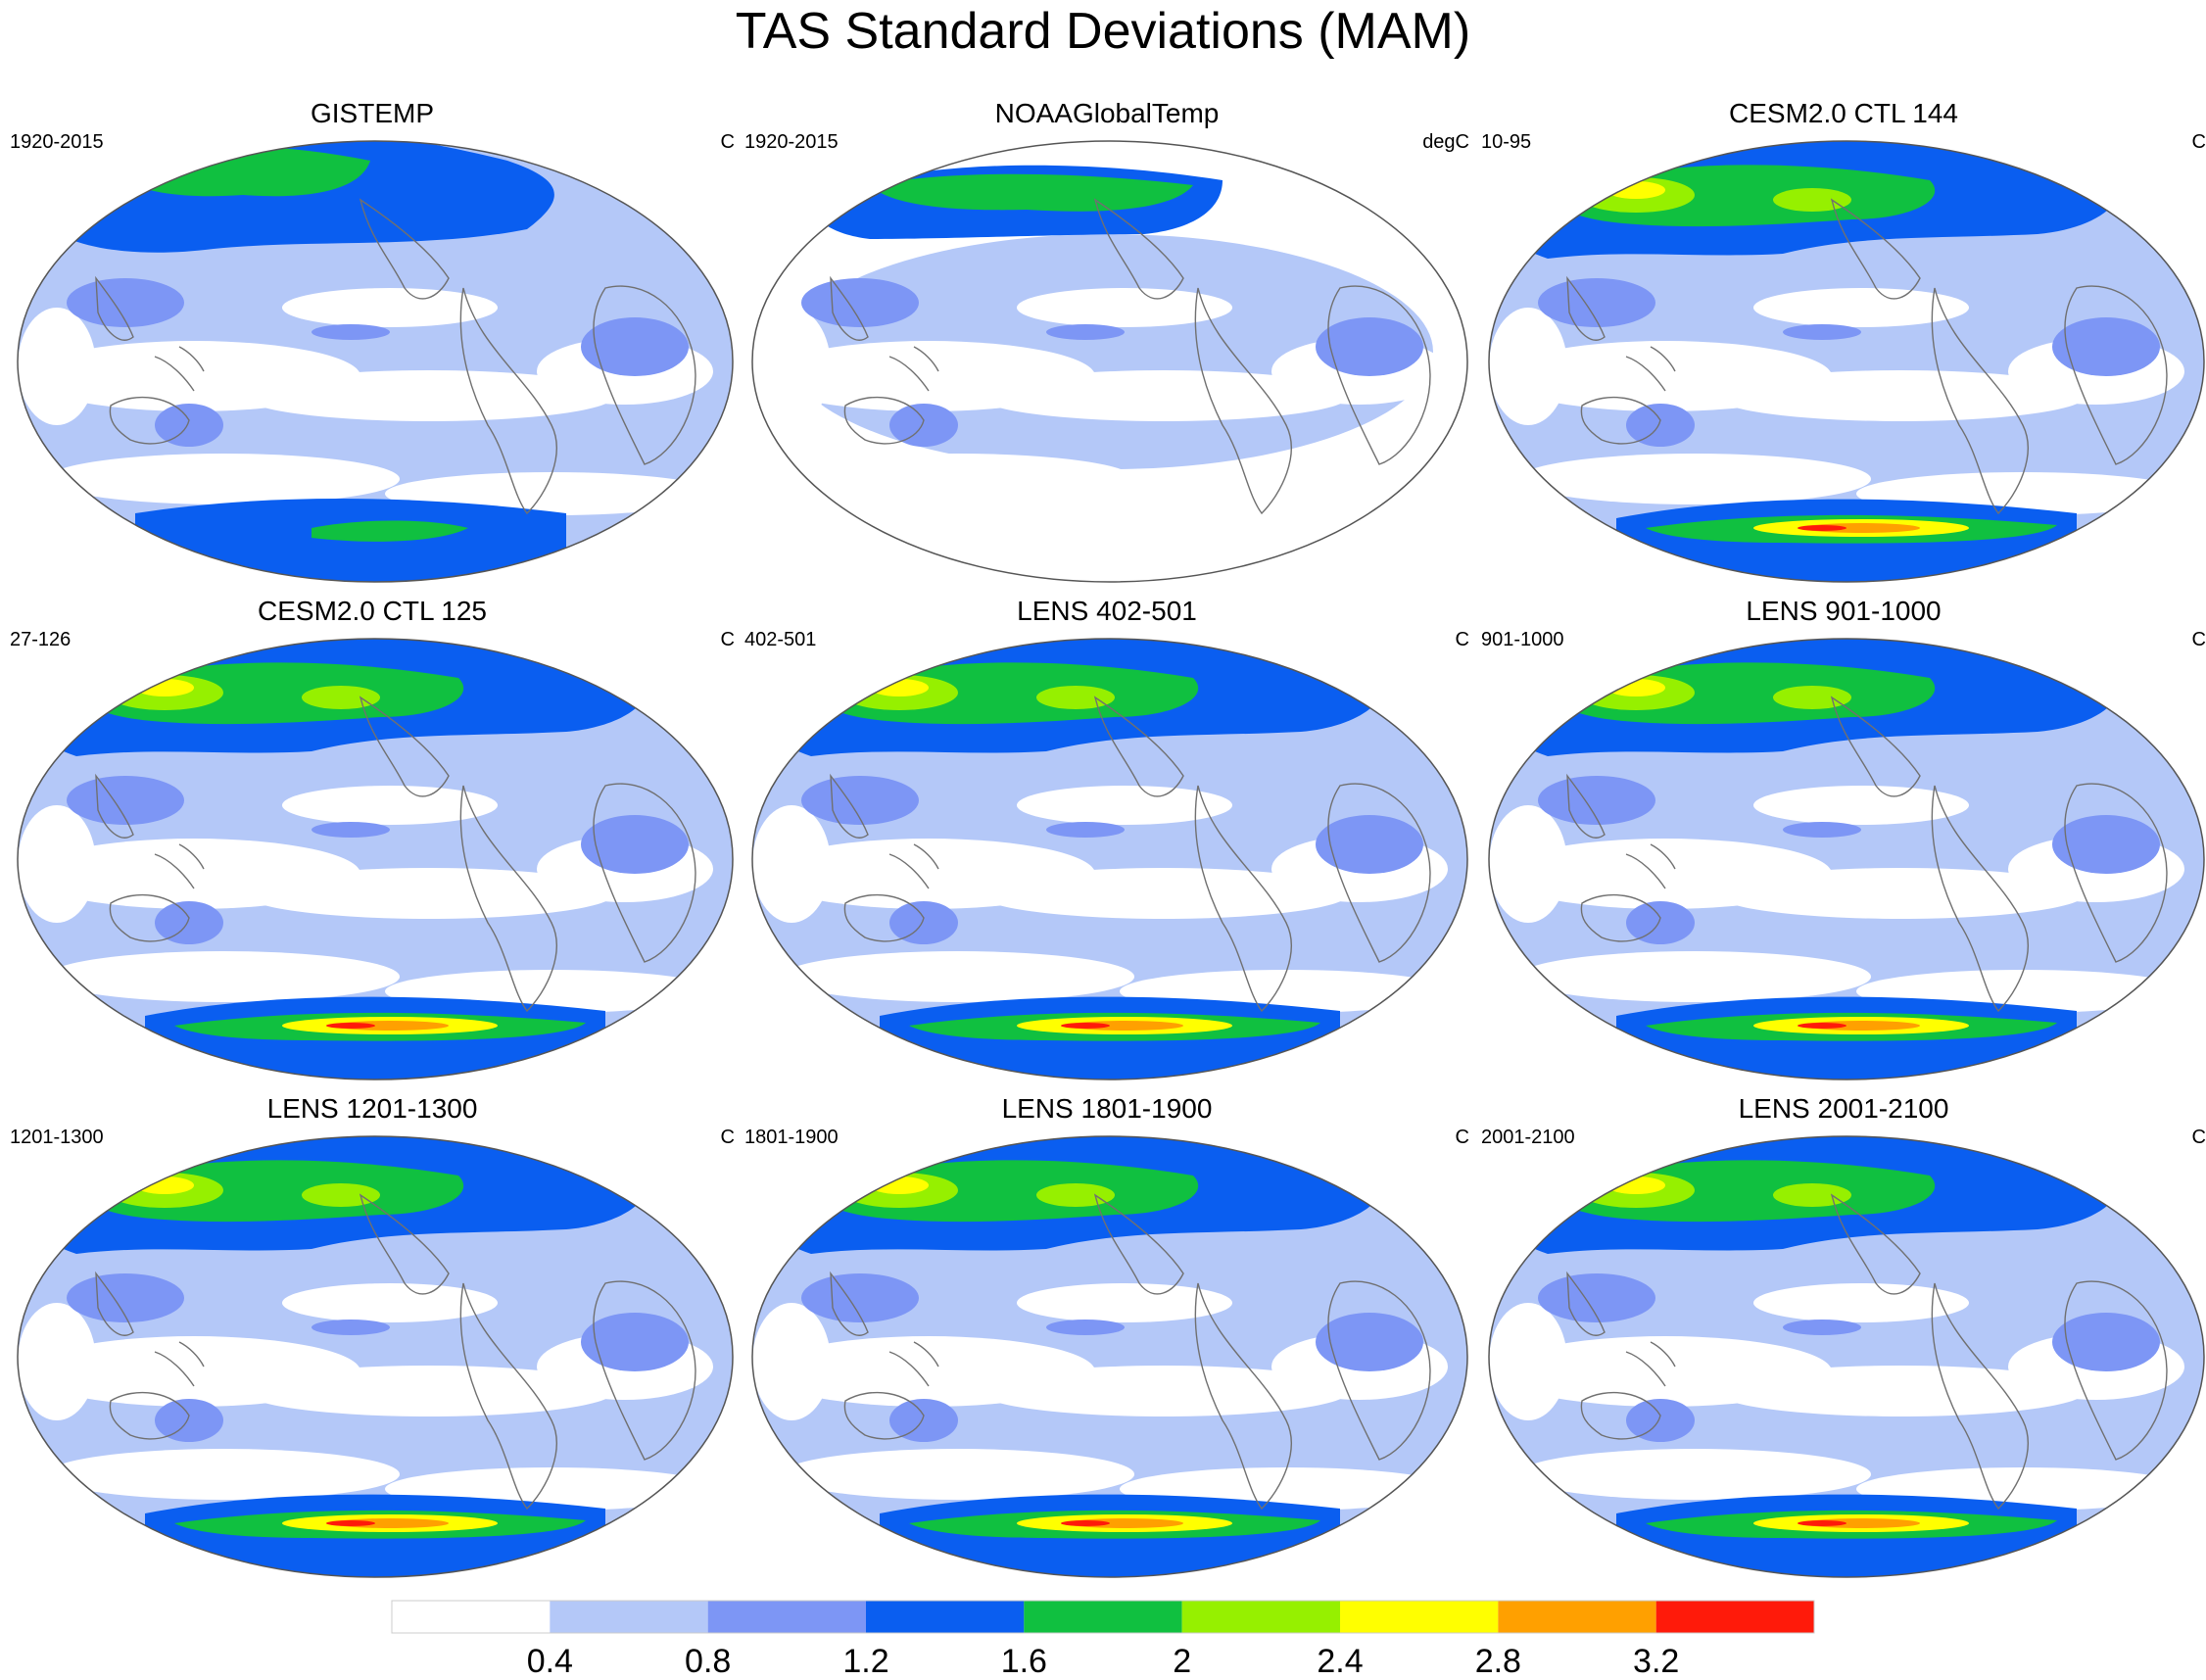 The width and height of the screenshot is (2206, 1680). I want to click on map-panel: NOAAGlobalTemp 1920-2015 degC, so click(1106, 340).